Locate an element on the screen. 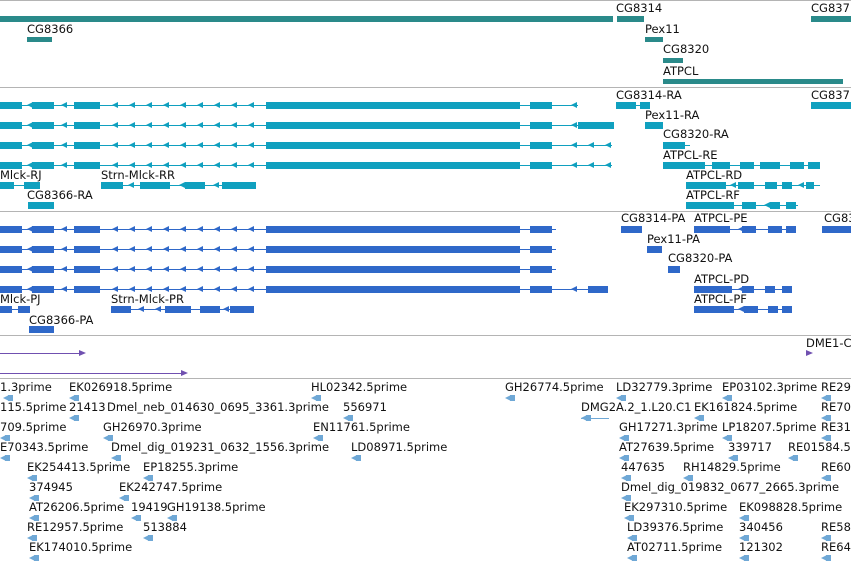 This screenshot has width=851, height=563. est-label: RE01584.5 is located at coordinates (819, 447).